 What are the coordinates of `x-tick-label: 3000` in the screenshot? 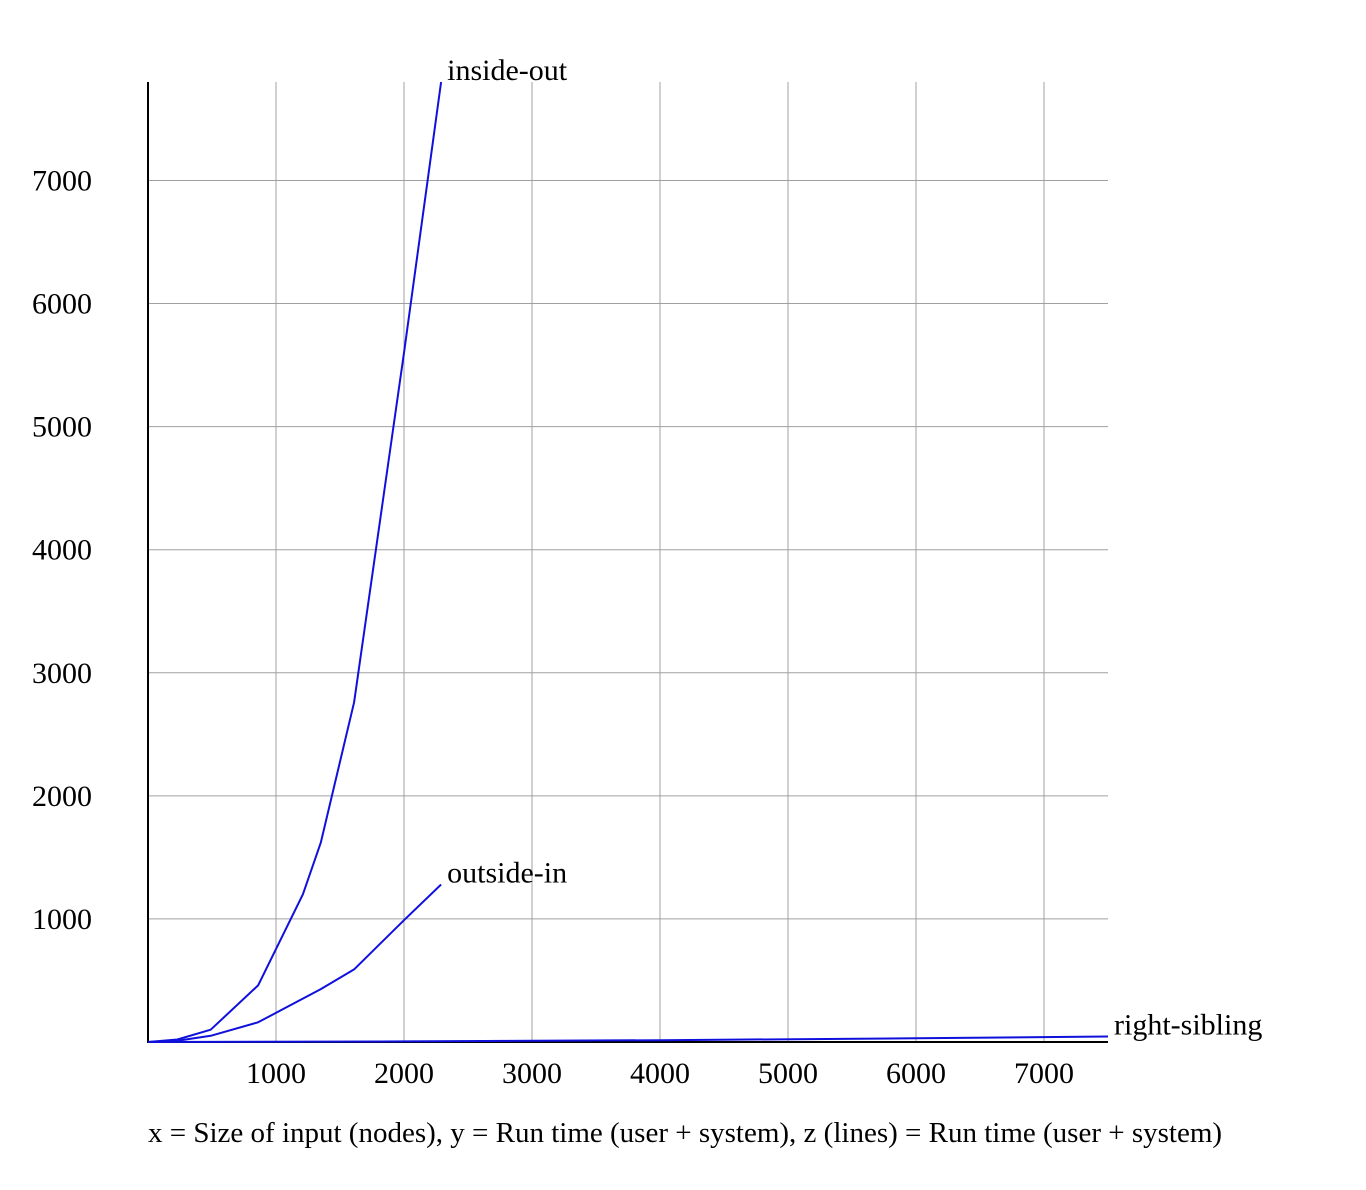 It's located at (532, 1073).